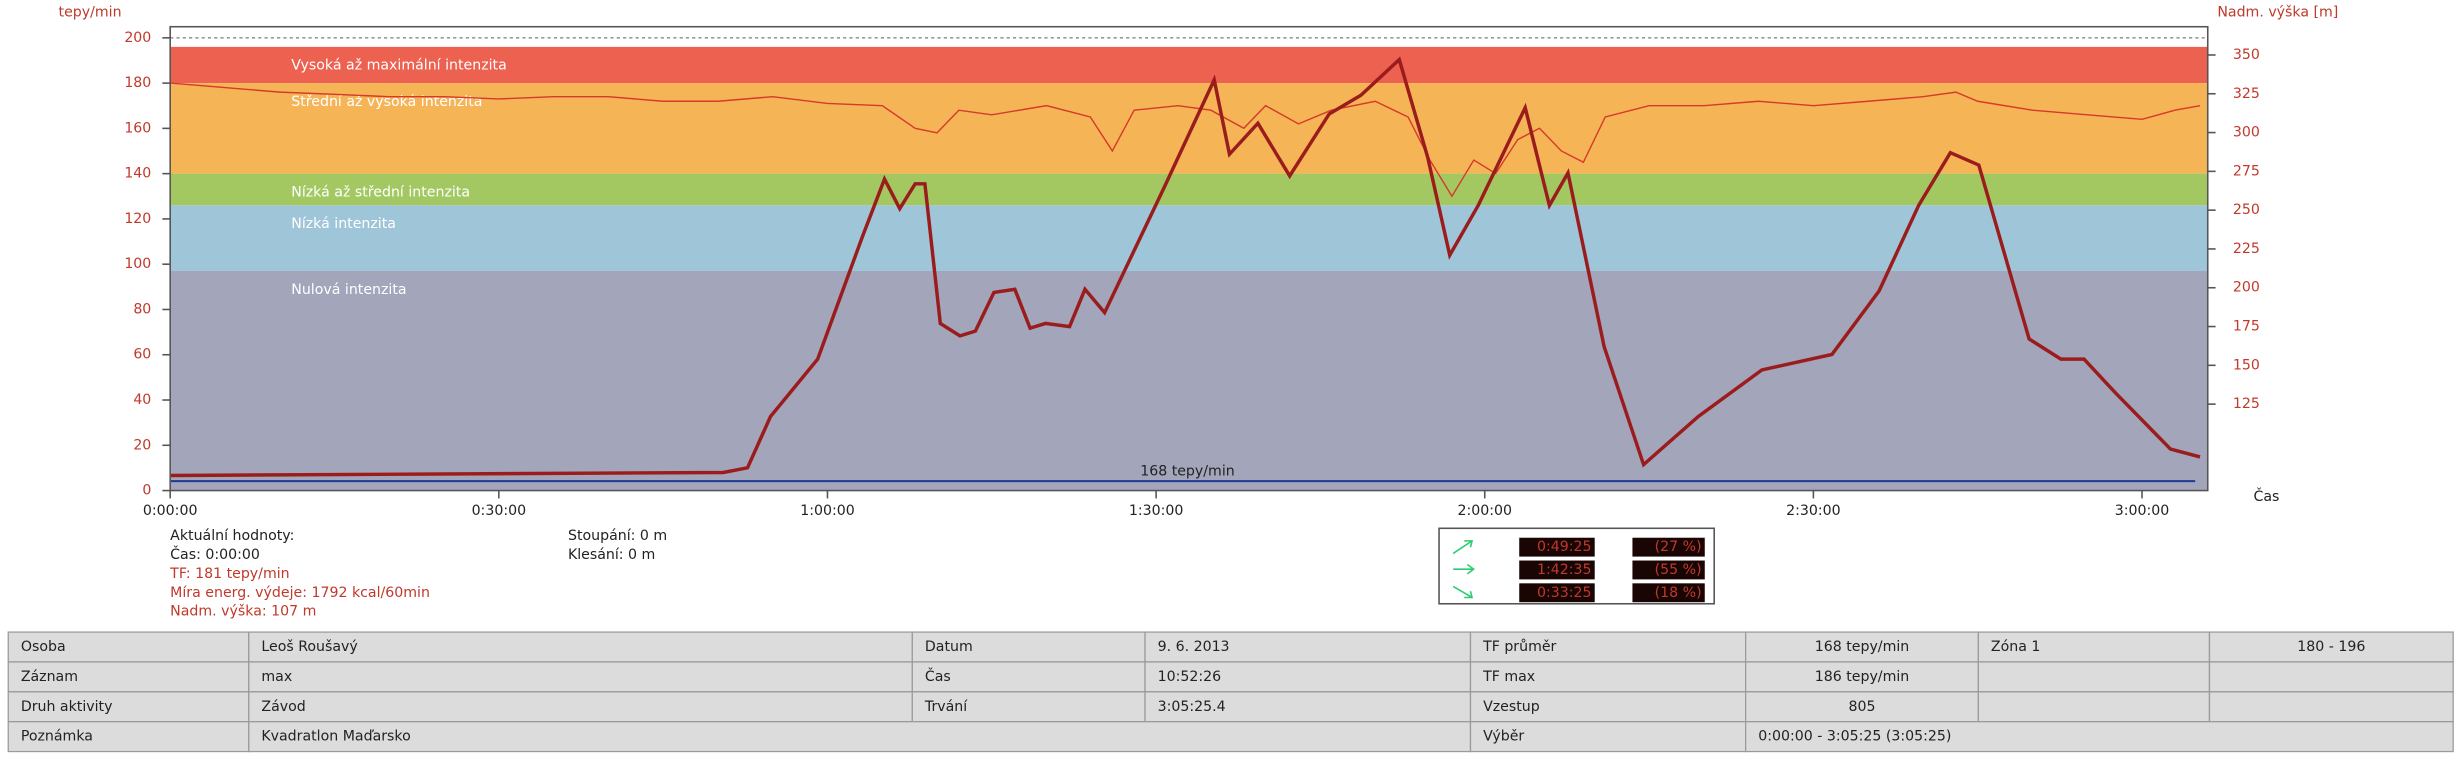  Describe the element at coordinates (1678, 570) in the screenshot. I see `zone-share: (55 %)` at that location.